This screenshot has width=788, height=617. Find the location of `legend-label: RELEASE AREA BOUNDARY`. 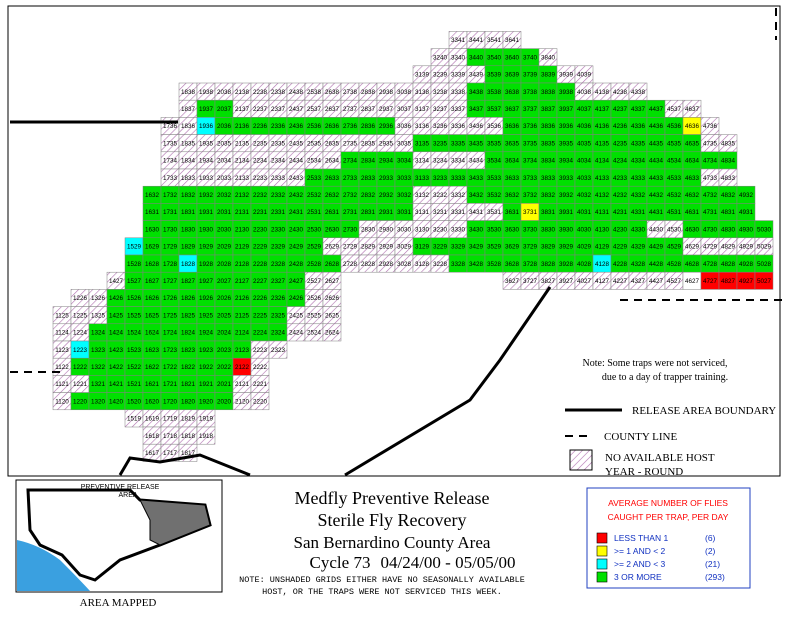

legend-label: RELEASE AREA BOUNDARY is located at coordinates (704, 411).